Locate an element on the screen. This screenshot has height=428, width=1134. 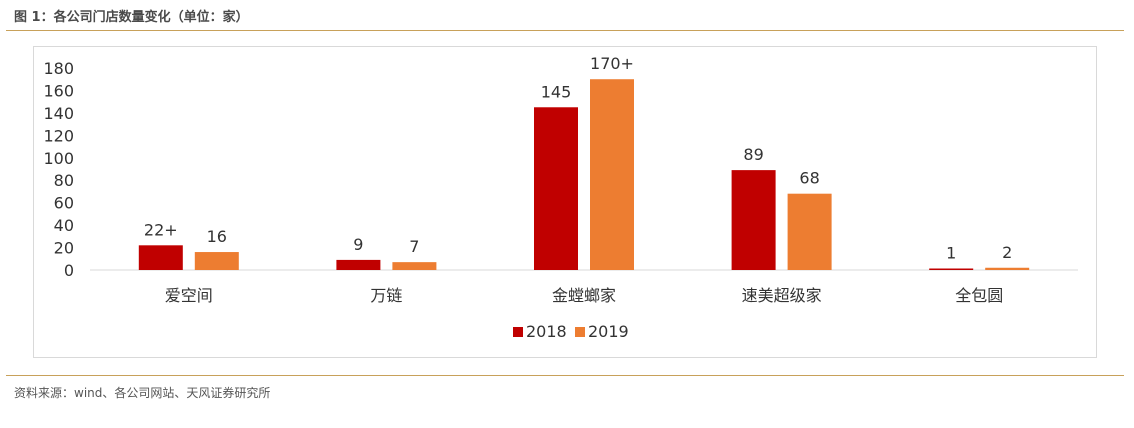
category-label: 速美超级家 is located at coordinates (782, 295).